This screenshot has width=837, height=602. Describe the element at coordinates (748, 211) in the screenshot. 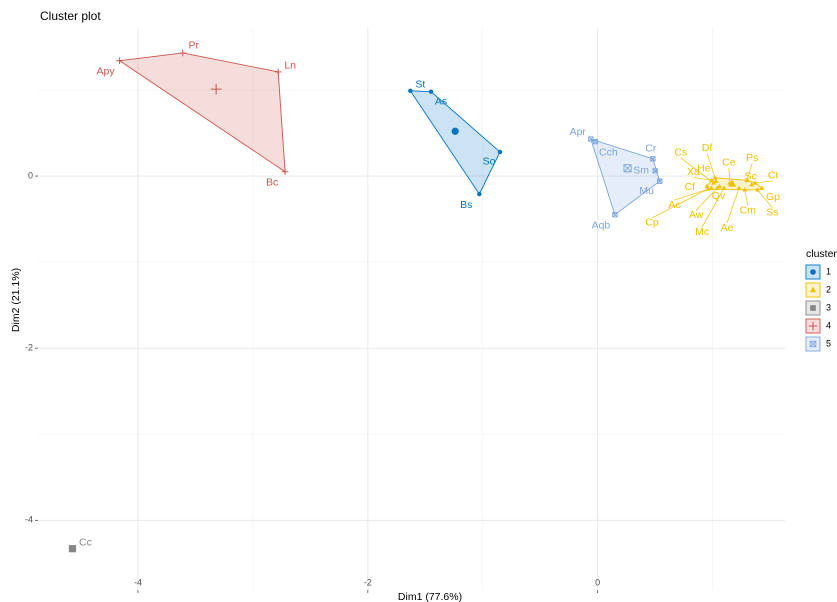

I see `point-label: Cm` at that location.